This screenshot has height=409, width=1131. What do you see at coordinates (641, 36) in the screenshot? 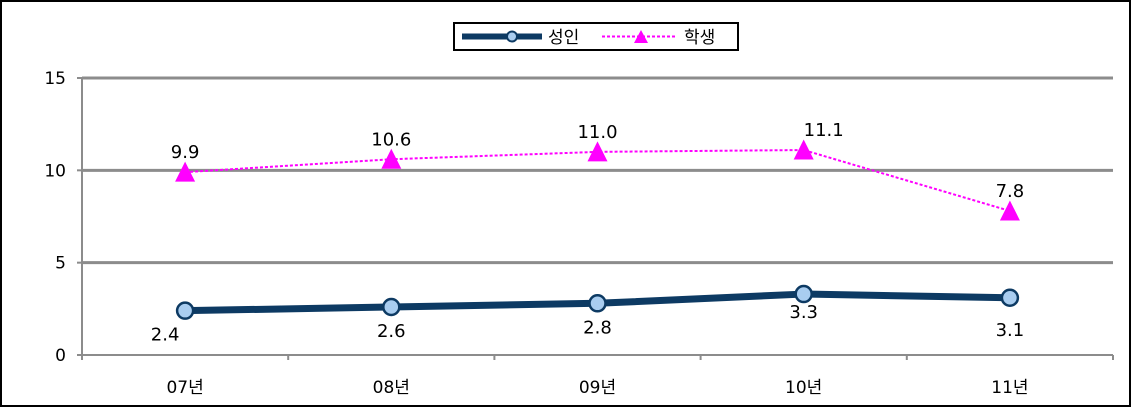
I see `legend-marker-student` at bounding box center [641, 36].